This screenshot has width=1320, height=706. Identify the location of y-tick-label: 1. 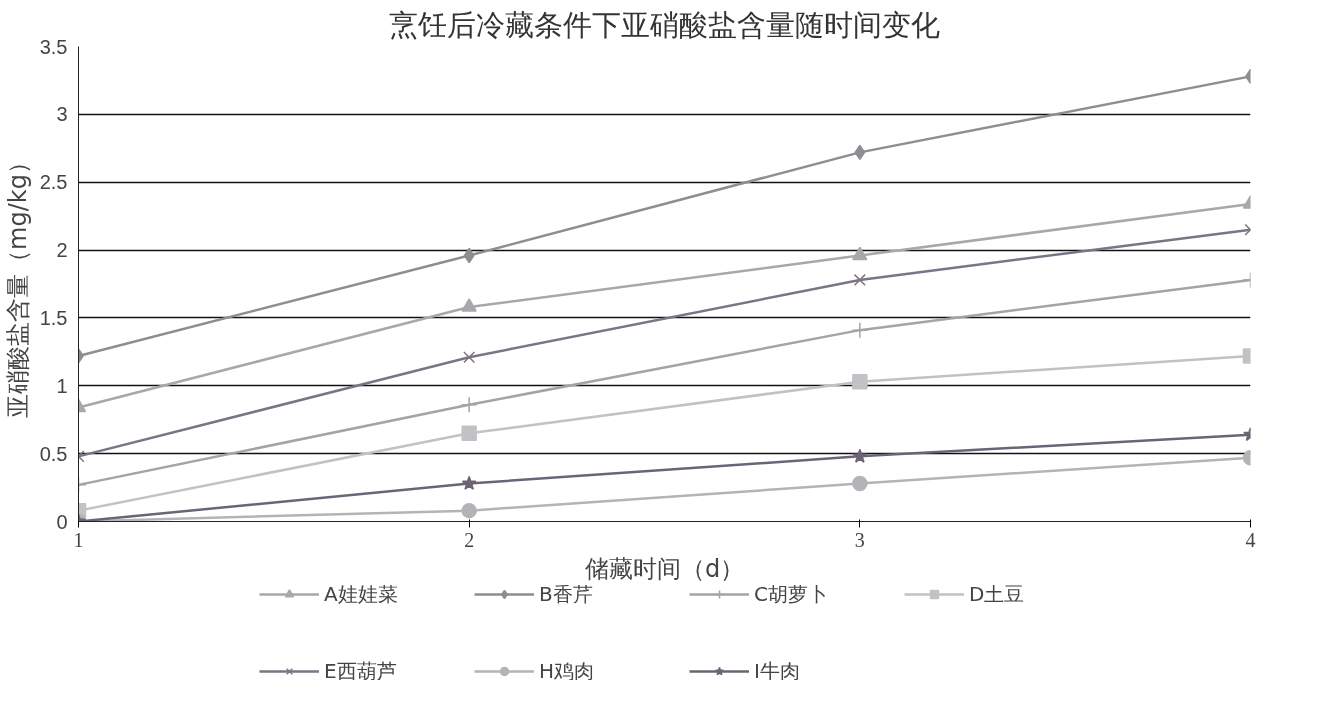
(62, 385).